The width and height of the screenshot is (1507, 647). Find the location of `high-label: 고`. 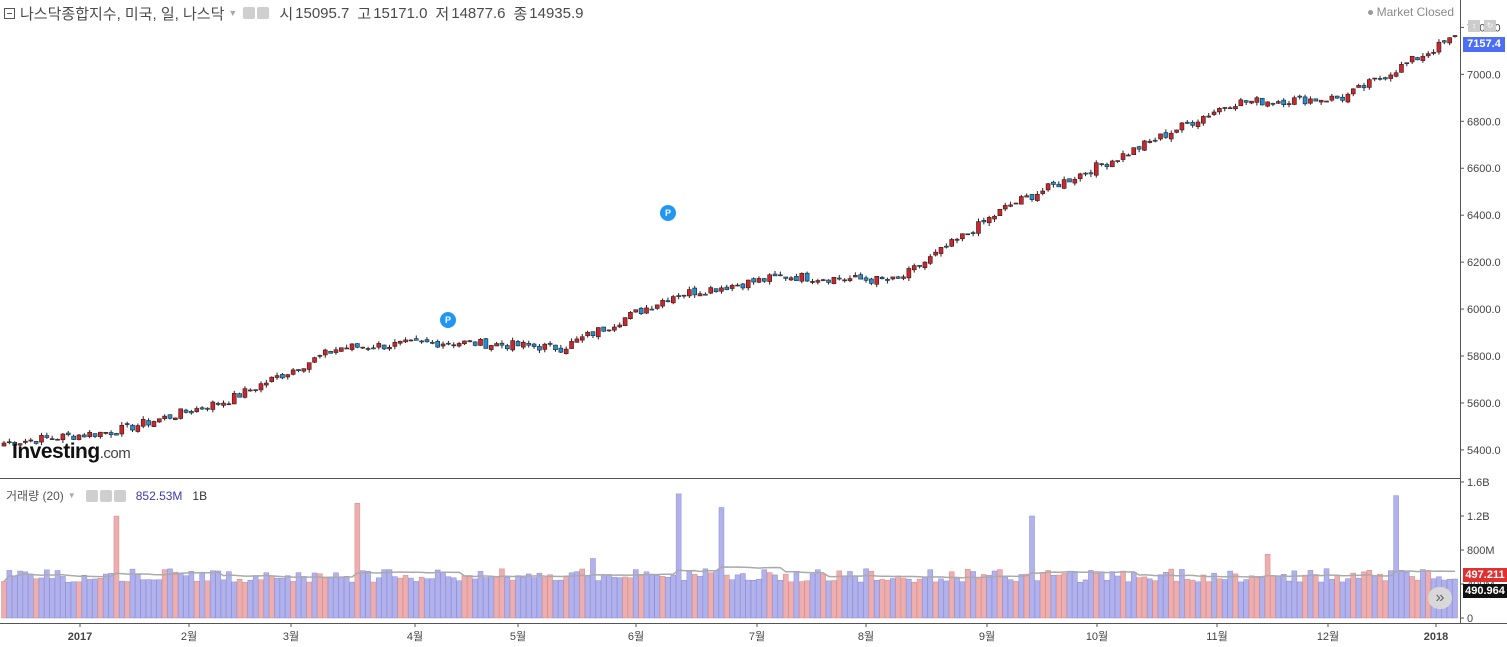

high-label: 고 is located at coordinates (364, 14).